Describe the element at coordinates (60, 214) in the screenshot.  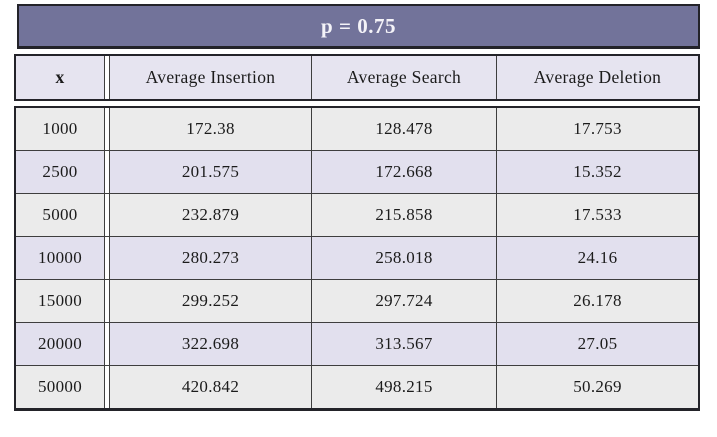
I see `table-cell: 5000` at that location.